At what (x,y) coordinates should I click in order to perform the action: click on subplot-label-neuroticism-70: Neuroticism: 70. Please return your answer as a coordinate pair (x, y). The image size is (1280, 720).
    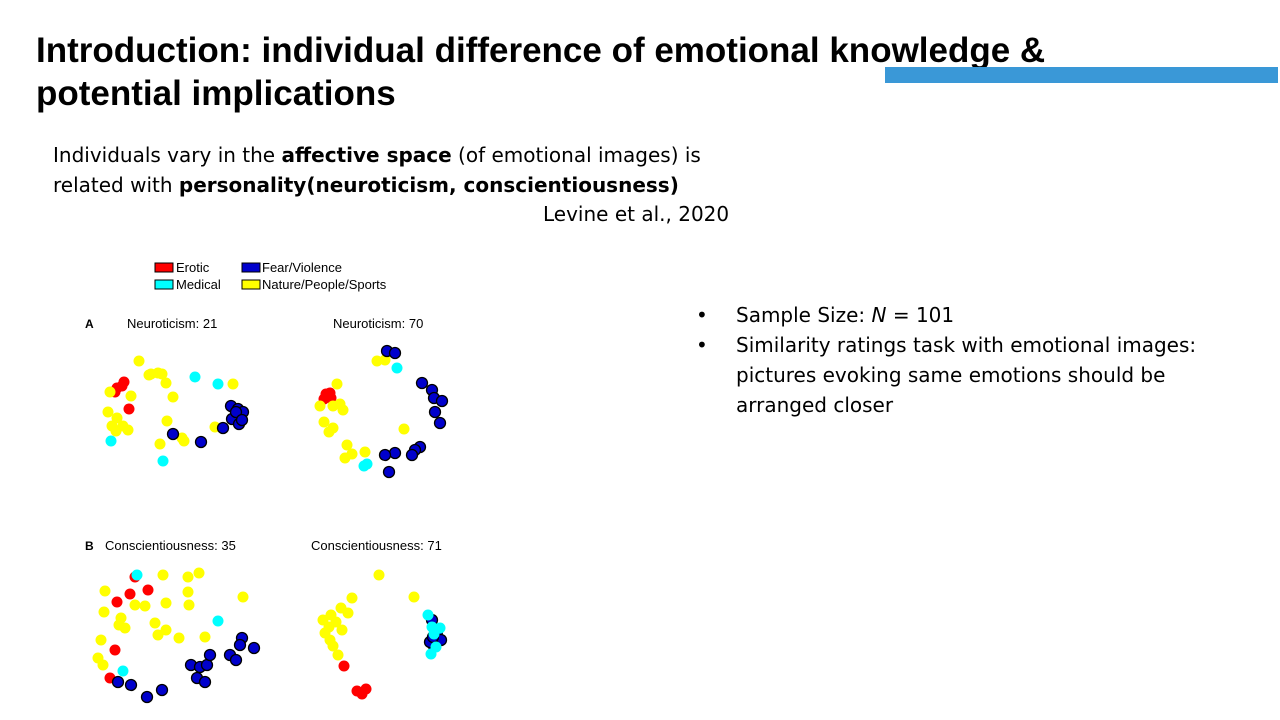
    Looking at the image, I should click on (378, 323).